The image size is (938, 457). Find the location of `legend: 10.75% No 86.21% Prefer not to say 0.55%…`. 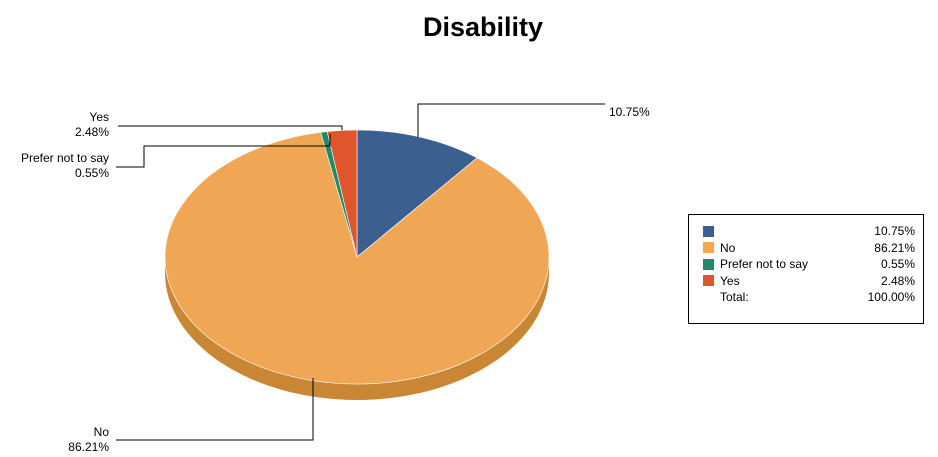

legend: 10.75% No 86.21% Prefer not to say 0.55%… is located at coordinates (806, 269).